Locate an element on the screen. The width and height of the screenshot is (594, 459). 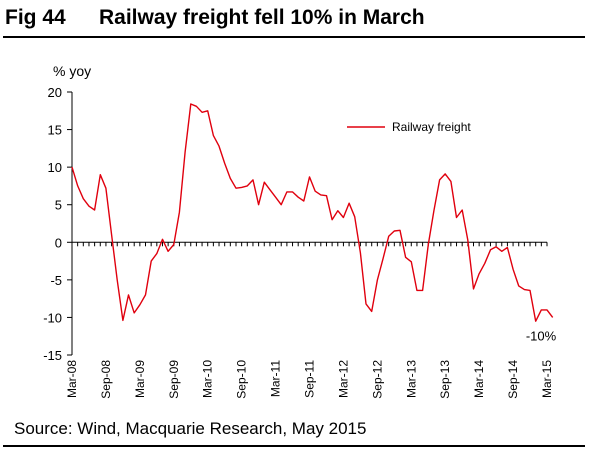
x-tick-label: Mar-08 is located at coordinates (72, 379).